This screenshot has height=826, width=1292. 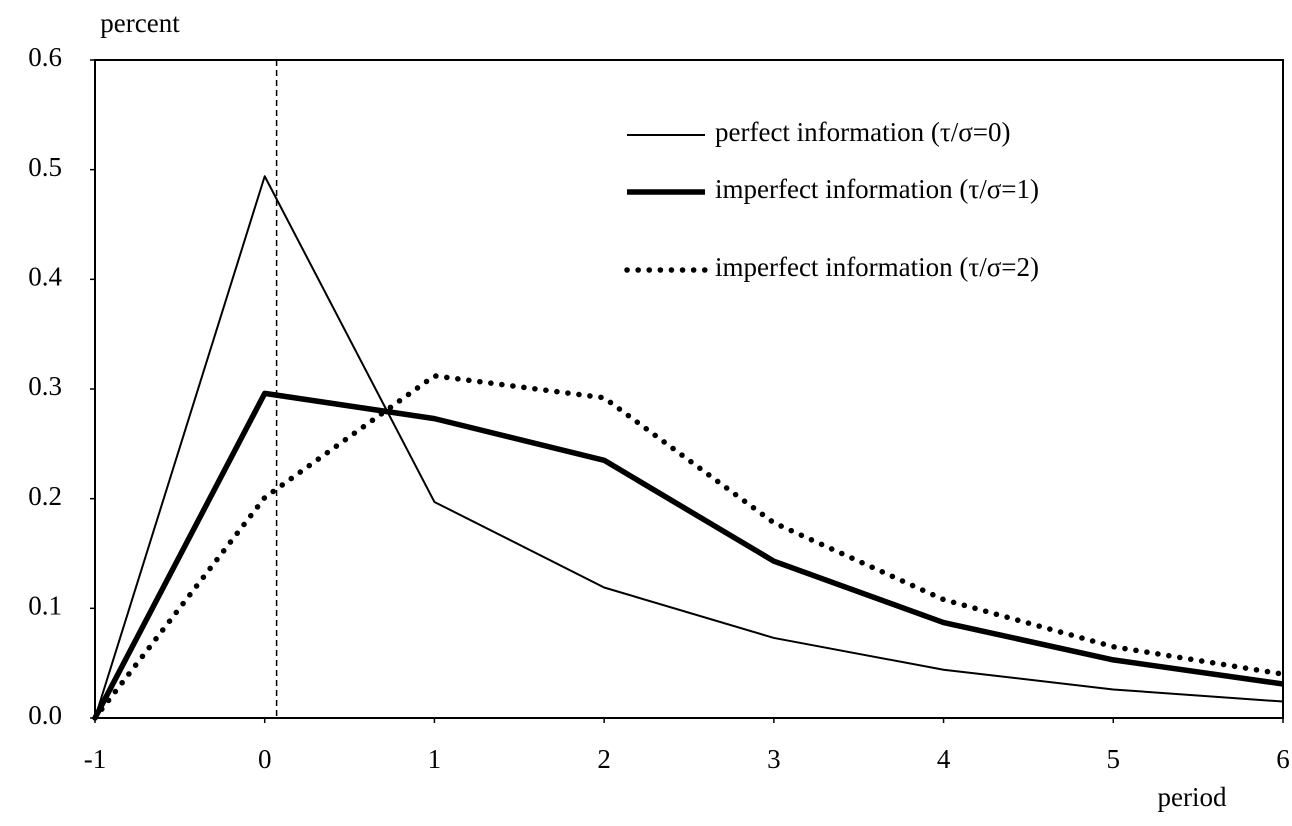 I want to click on y-tick-label: 0.0, so click(x=45, y=715).